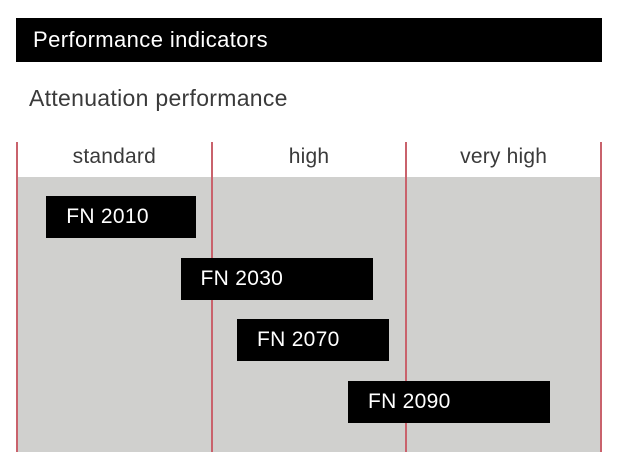  Describe the element at coordinates (151, 39) in the screenshot. I see `page-title: Performance indicators` at that location.